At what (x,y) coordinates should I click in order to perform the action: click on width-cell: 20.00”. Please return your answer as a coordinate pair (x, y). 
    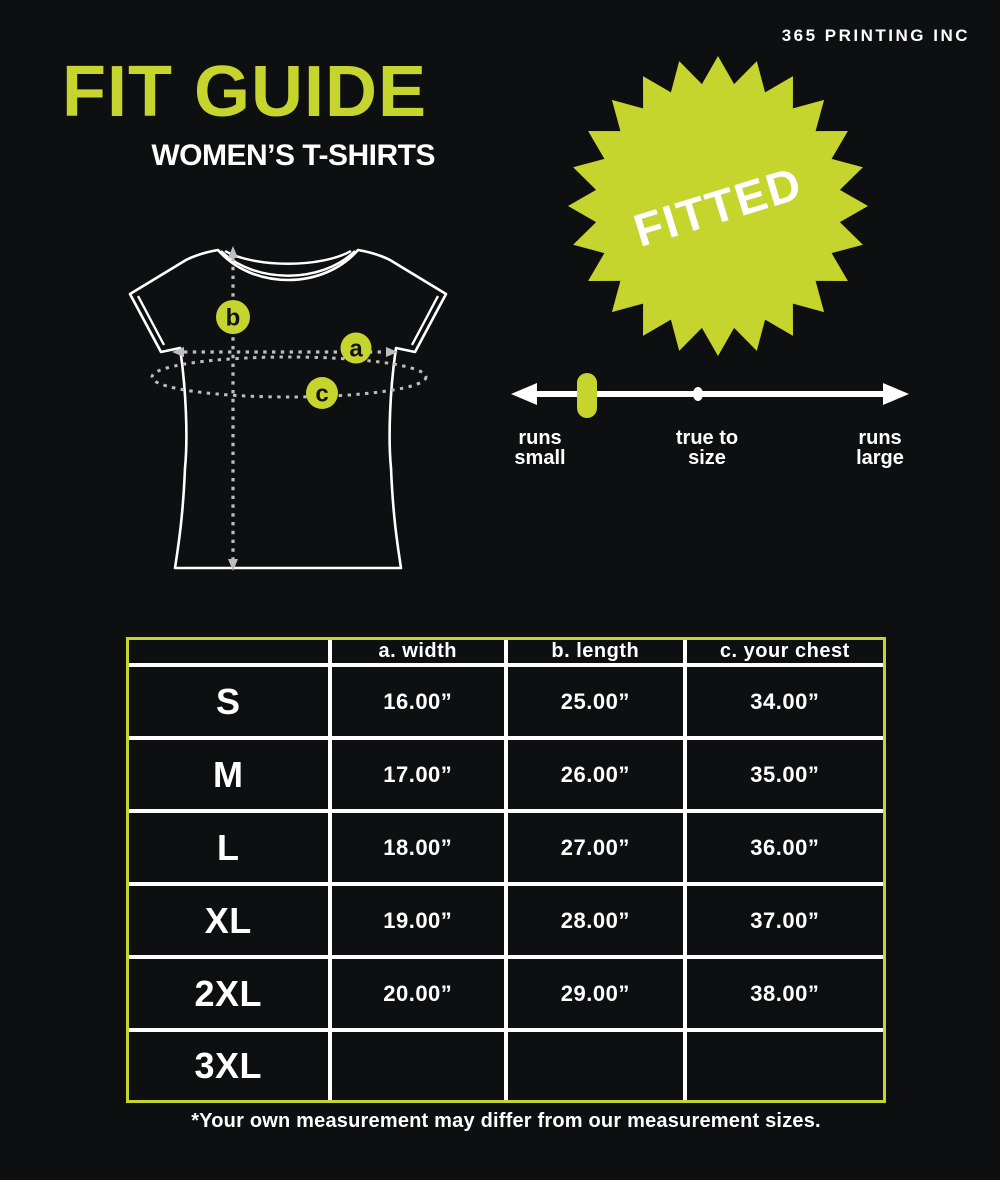
    Looking at the image, I should click on (417, 994).